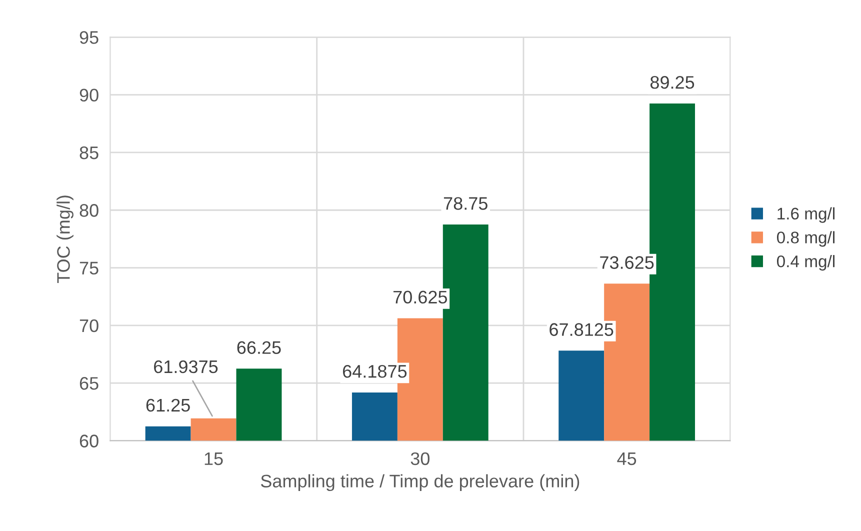 The width and height of the screenshot is (861, 531). Describe the element at coordinates (374, 371) in the screenshot. I see `data-label: 64.1875` at that location.